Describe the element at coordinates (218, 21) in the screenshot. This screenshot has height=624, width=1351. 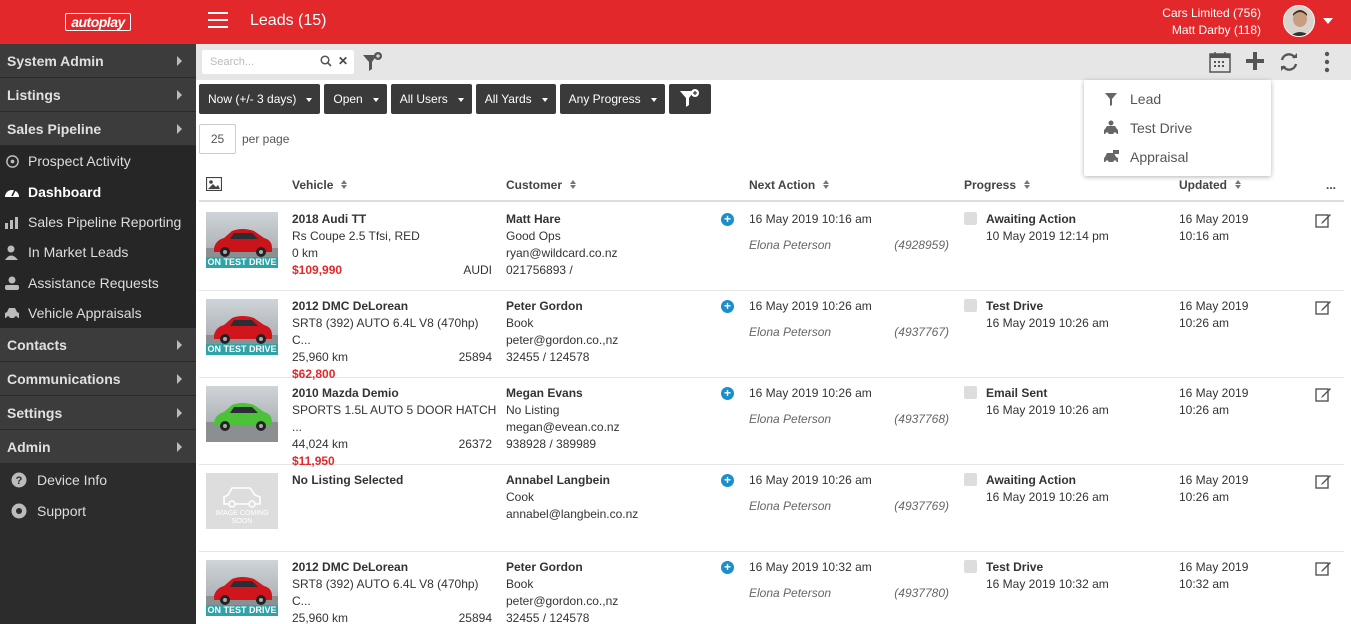
I see `hamburger-menu-icon` at that location.